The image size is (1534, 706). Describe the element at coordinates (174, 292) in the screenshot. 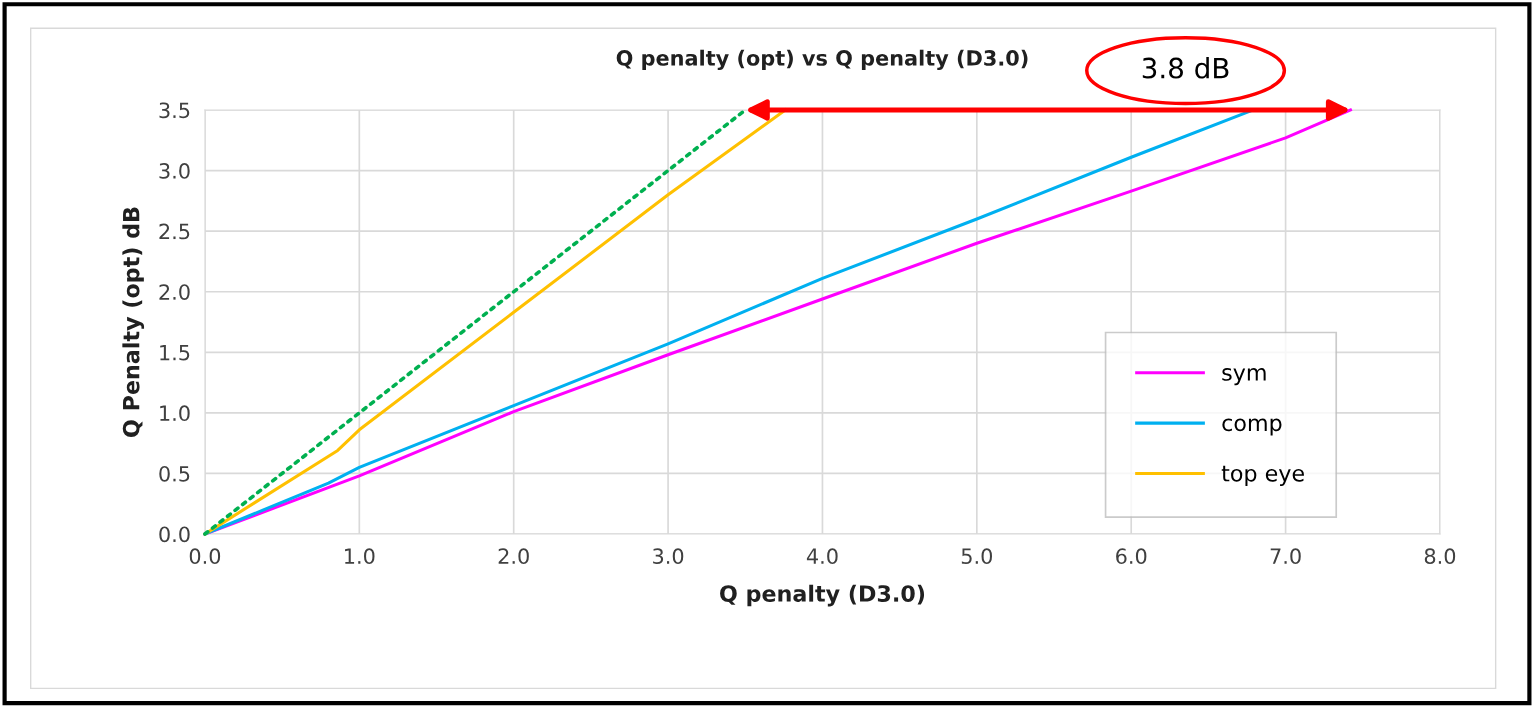

I see `y-tick-label: 2.0` at that location.